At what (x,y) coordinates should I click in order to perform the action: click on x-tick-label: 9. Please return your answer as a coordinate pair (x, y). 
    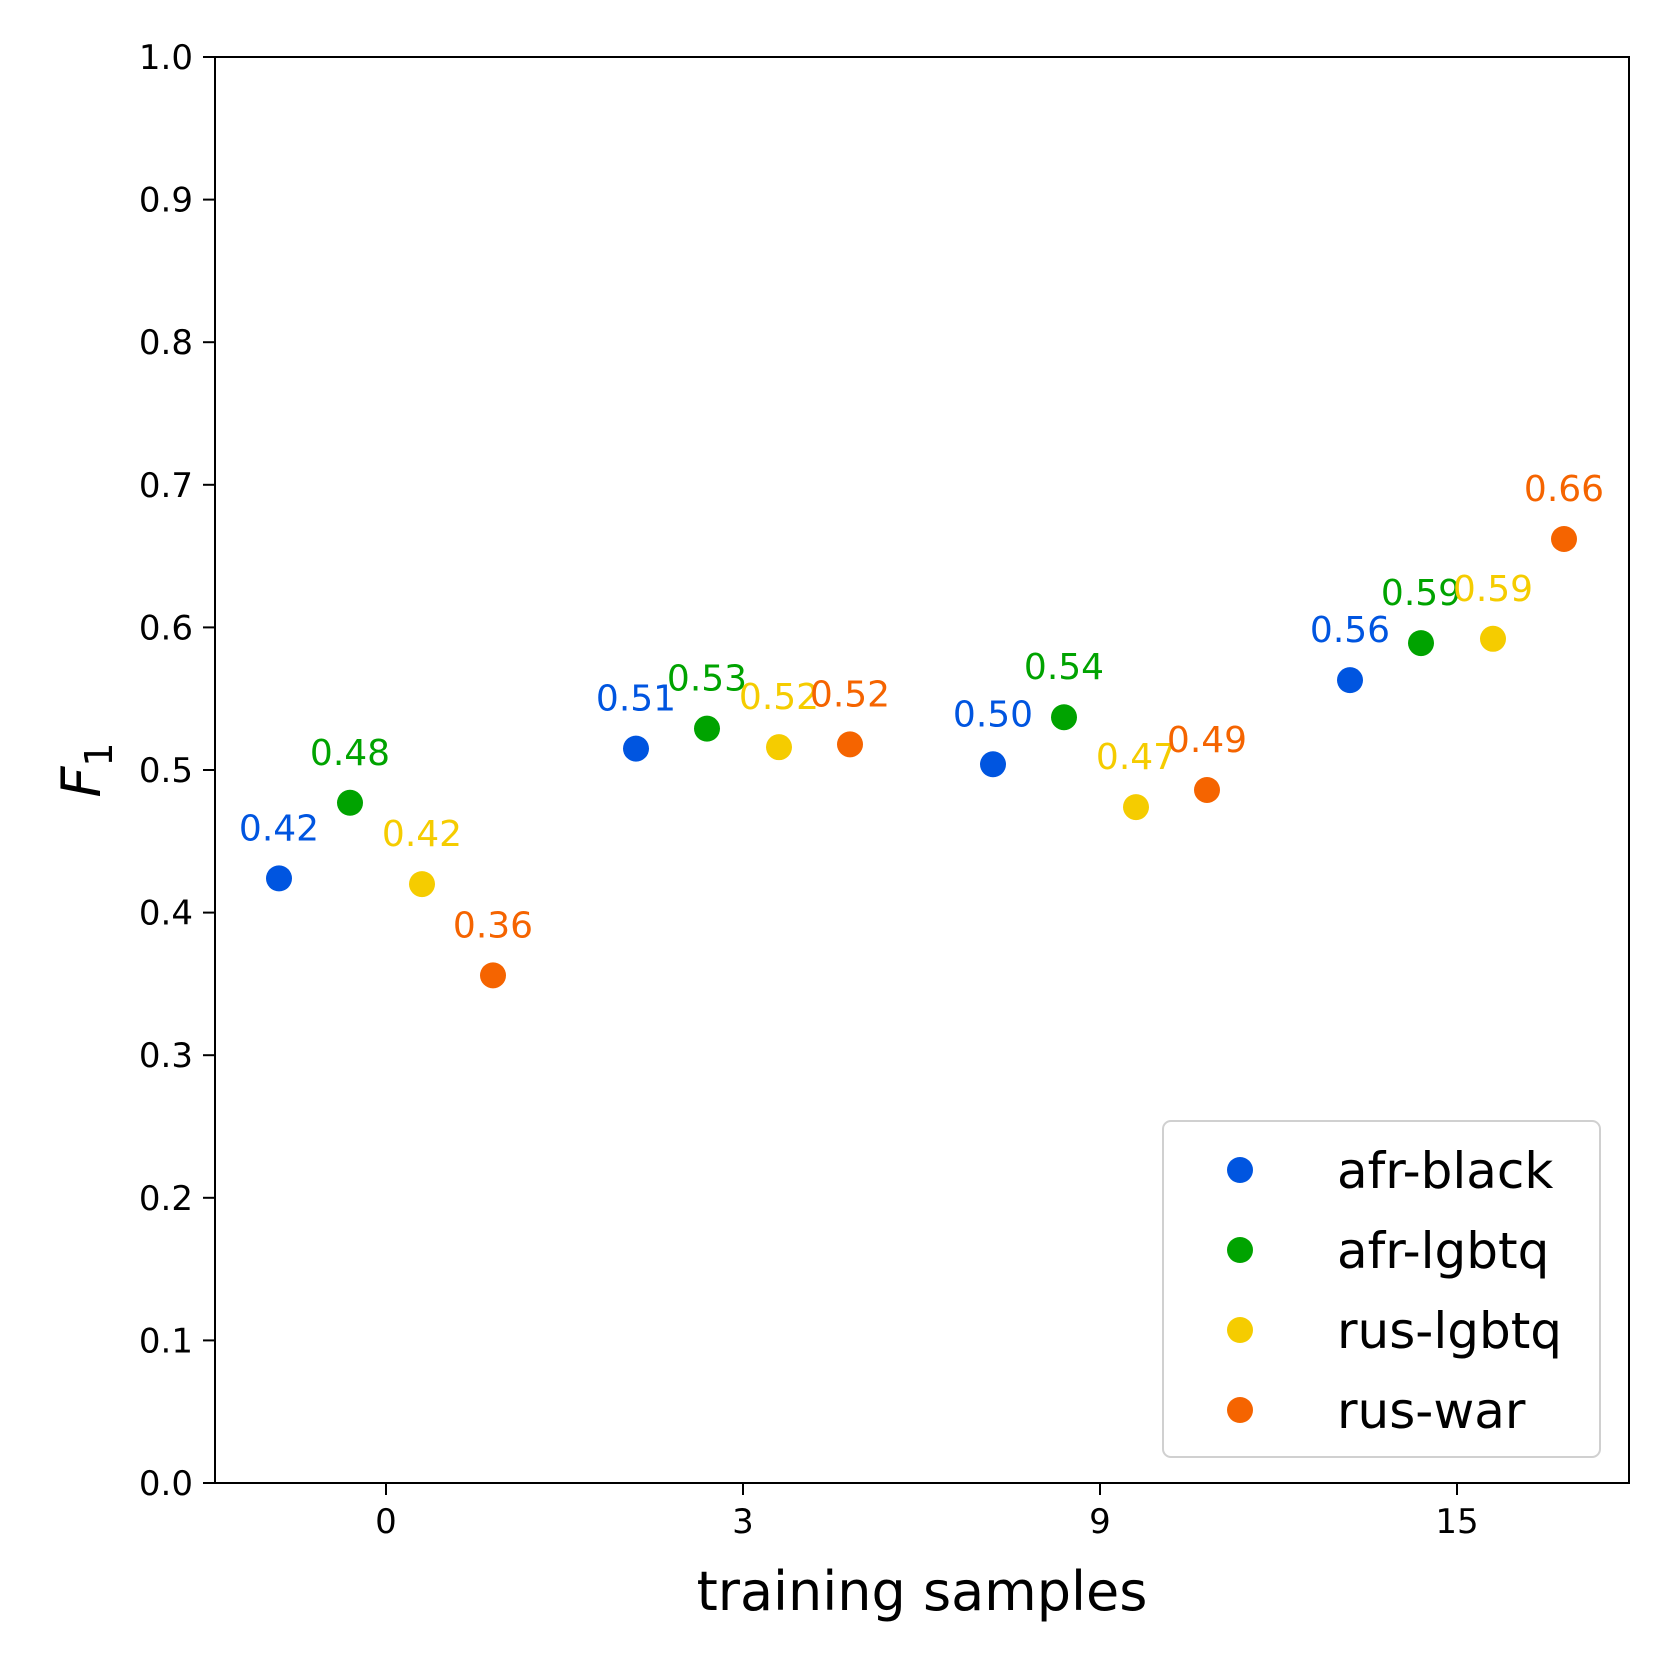
    Looking at the image, I should click on (1100, 1522).